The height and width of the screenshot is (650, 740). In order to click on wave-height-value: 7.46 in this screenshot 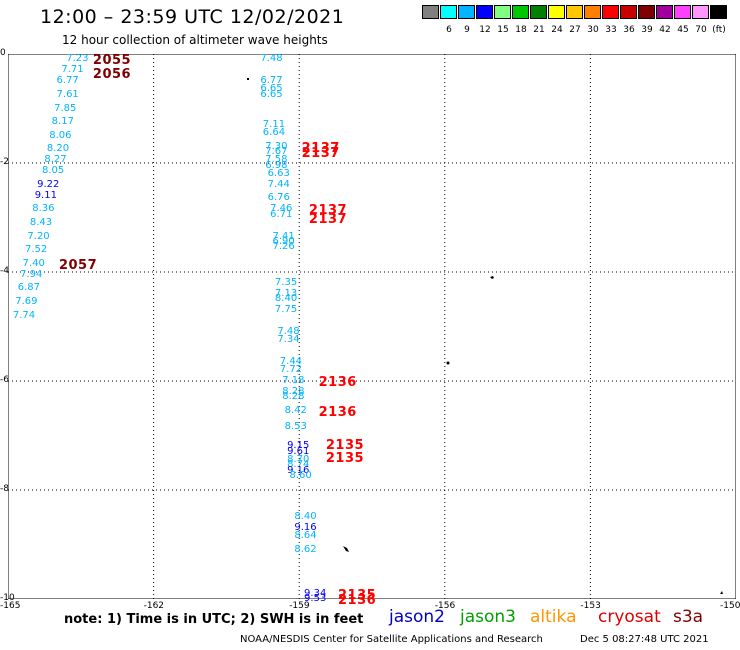, I will do `click(281, 209)`.